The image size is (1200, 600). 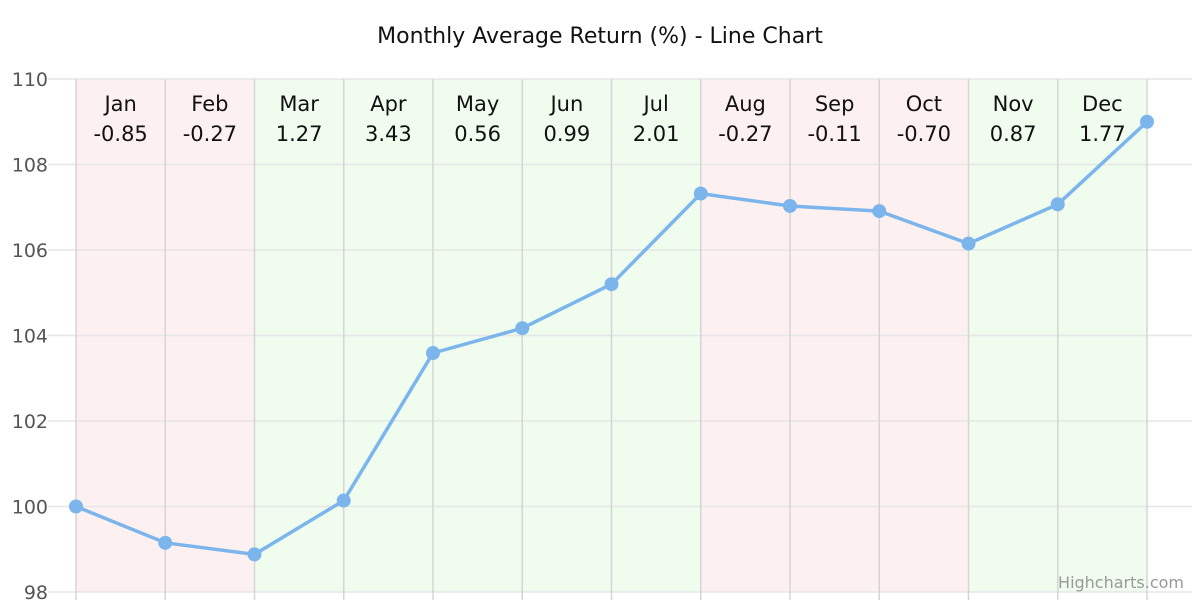 What do you see at coordinates (1013, 134) in the screenshot?
I see `return-label: 0.87` at bounding box center [1013, 134].